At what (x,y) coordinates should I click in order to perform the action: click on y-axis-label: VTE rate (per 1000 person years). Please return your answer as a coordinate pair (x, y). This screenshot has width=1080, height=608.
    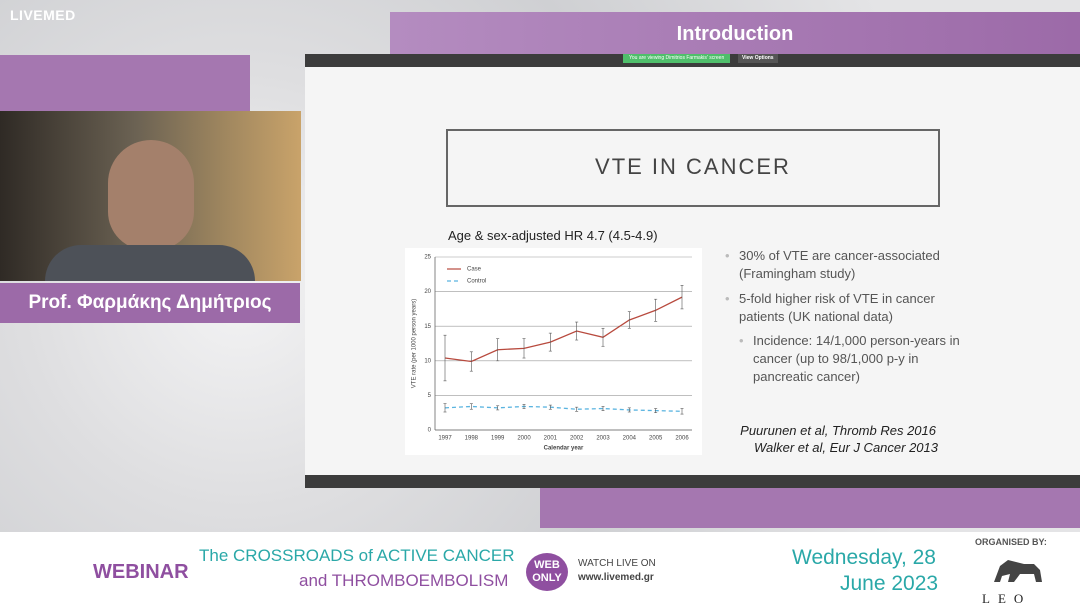
    Looking at the image, I should click on (415, 343).